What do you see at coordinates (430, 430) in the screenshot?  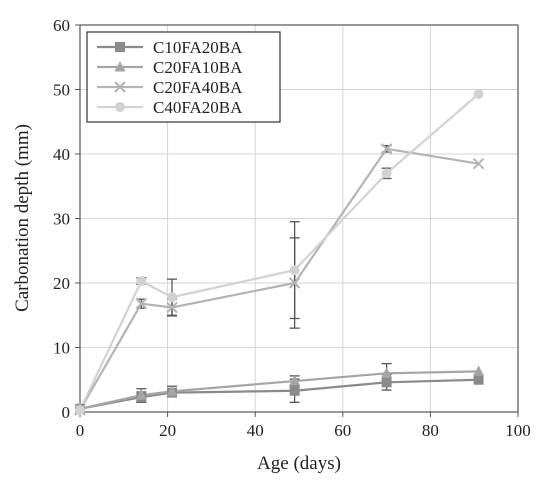 I see `x-tick-label: 80` at bounding box center [430, 430].